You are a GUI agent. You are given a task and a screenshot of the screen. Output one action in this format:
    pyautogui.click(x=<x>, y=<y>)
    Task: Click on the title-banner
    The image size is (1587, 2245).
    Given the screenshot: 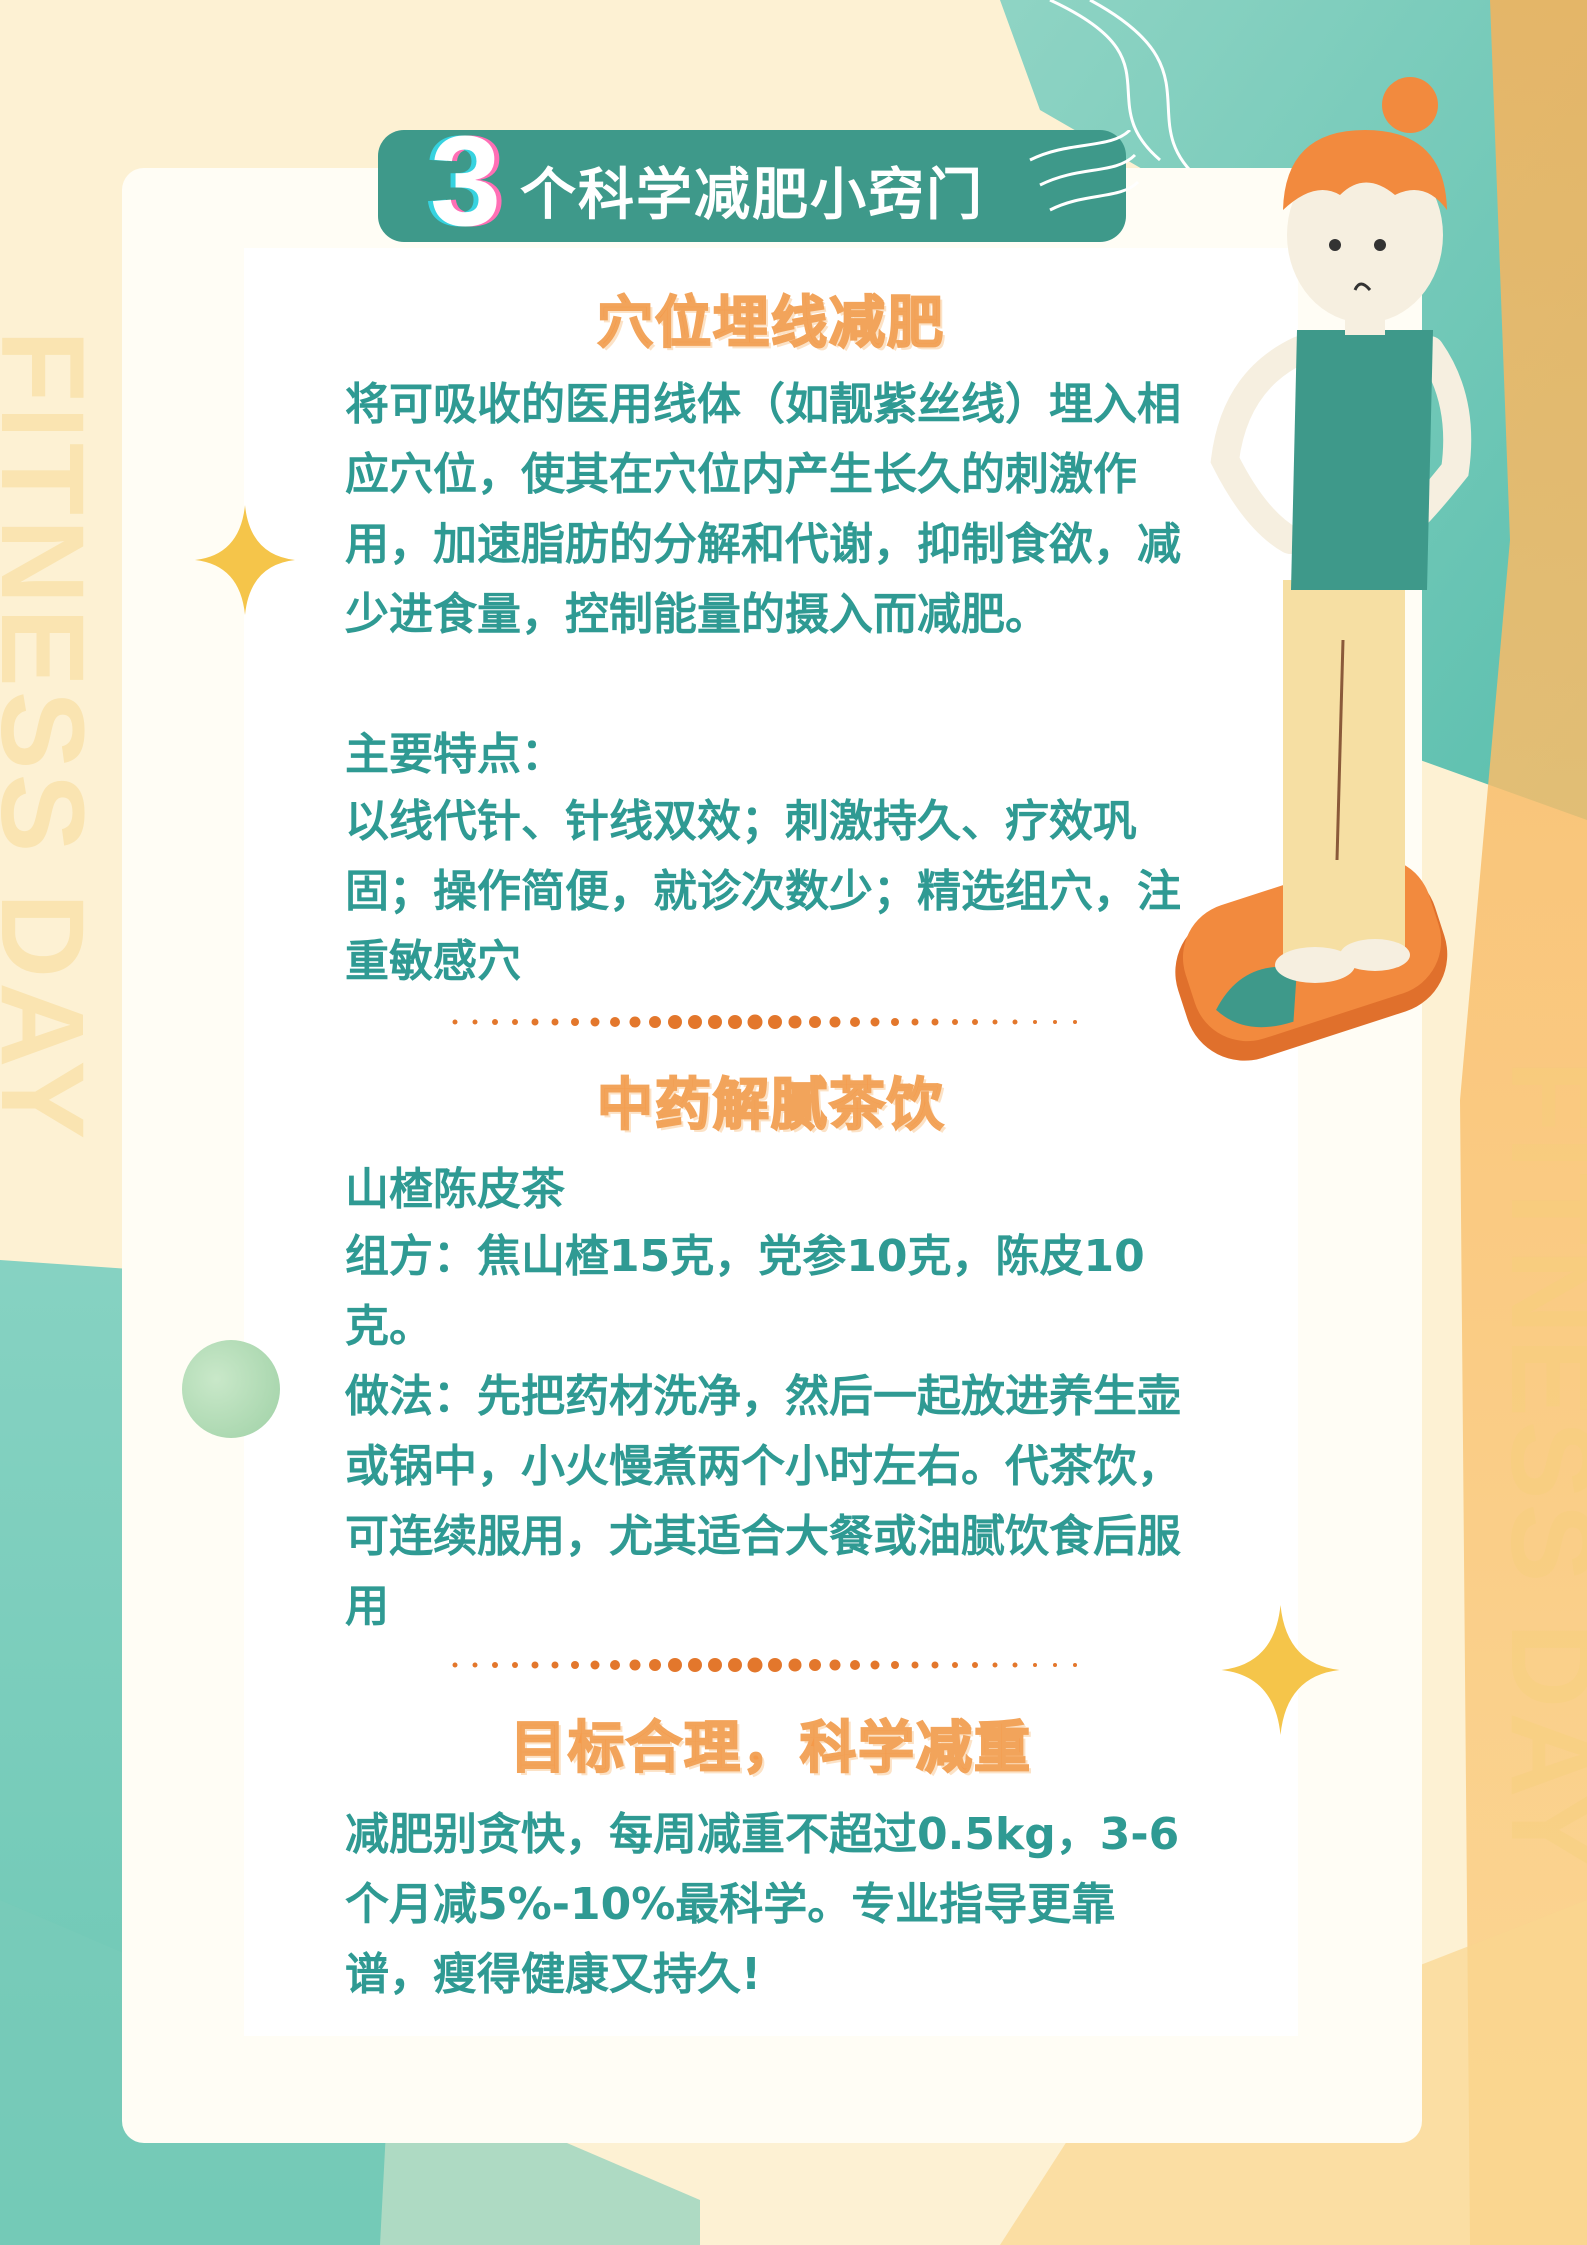 What is the action you would take?
    pyautogui.click(x=752, y=186)
    